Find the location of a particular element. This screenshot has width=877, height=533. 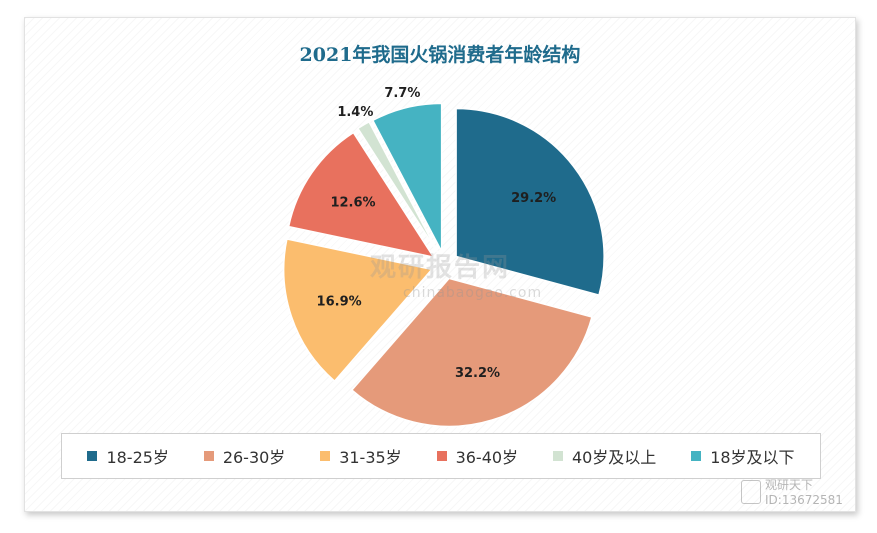

chart-title: 2021年我国火锅消费者年龄结构 is located at coordinates (440, 55).